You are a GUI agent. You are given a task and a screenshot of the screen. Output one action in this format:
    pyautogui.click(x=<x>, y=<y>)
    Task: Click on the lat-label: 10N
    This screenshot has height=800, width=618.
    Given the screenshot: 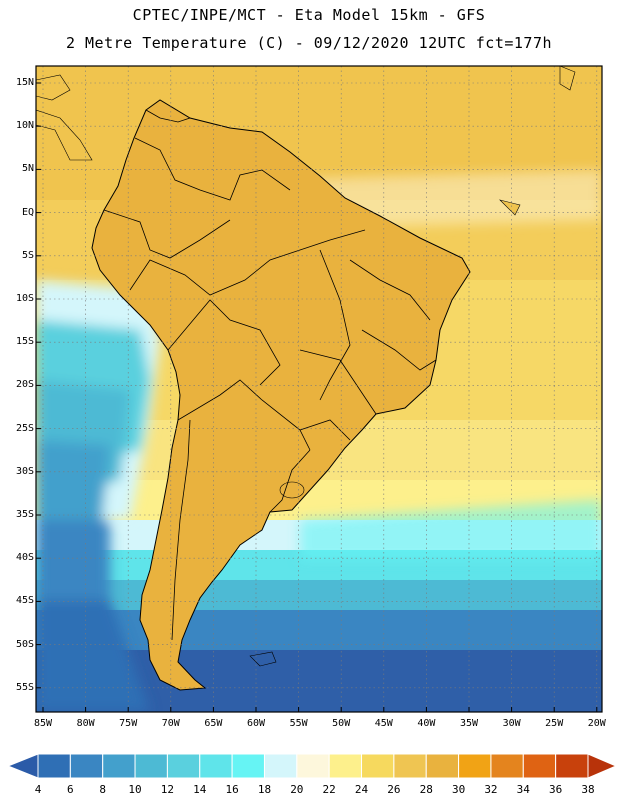 What is the action you would take?
    pyautogui.click(x=24, y=126)
    